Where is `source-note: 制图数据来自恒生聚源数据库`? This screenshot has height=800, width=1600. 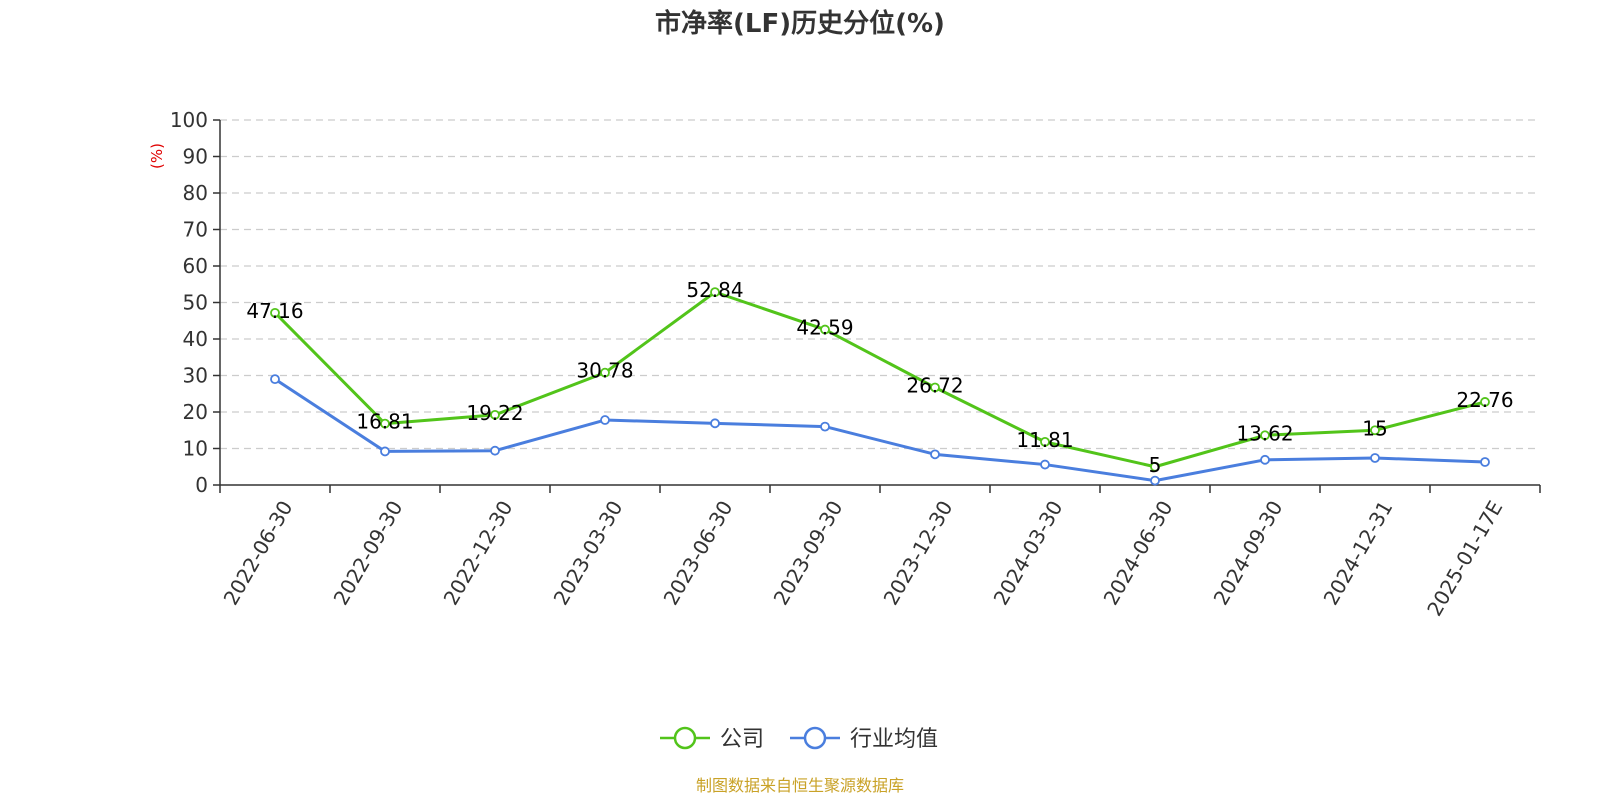 source-note: 制图数据来自恒生聚源数据库 is located at coordinates (800, 785).